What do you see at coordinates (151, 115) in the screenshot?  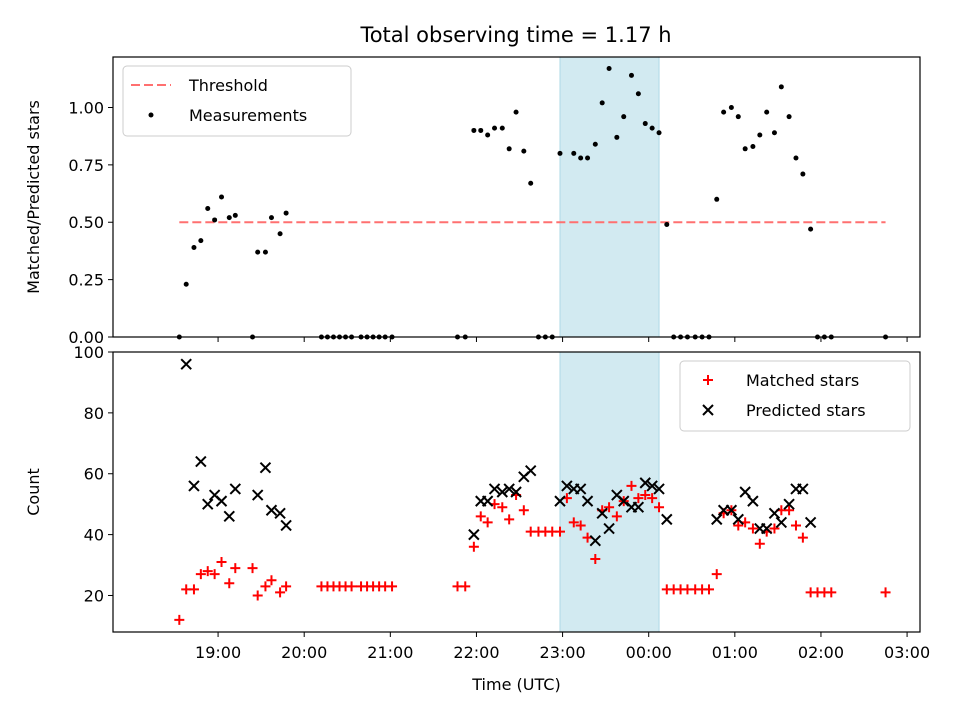 I see `legend-measurement-swatch` at bounding box center [151, 115].